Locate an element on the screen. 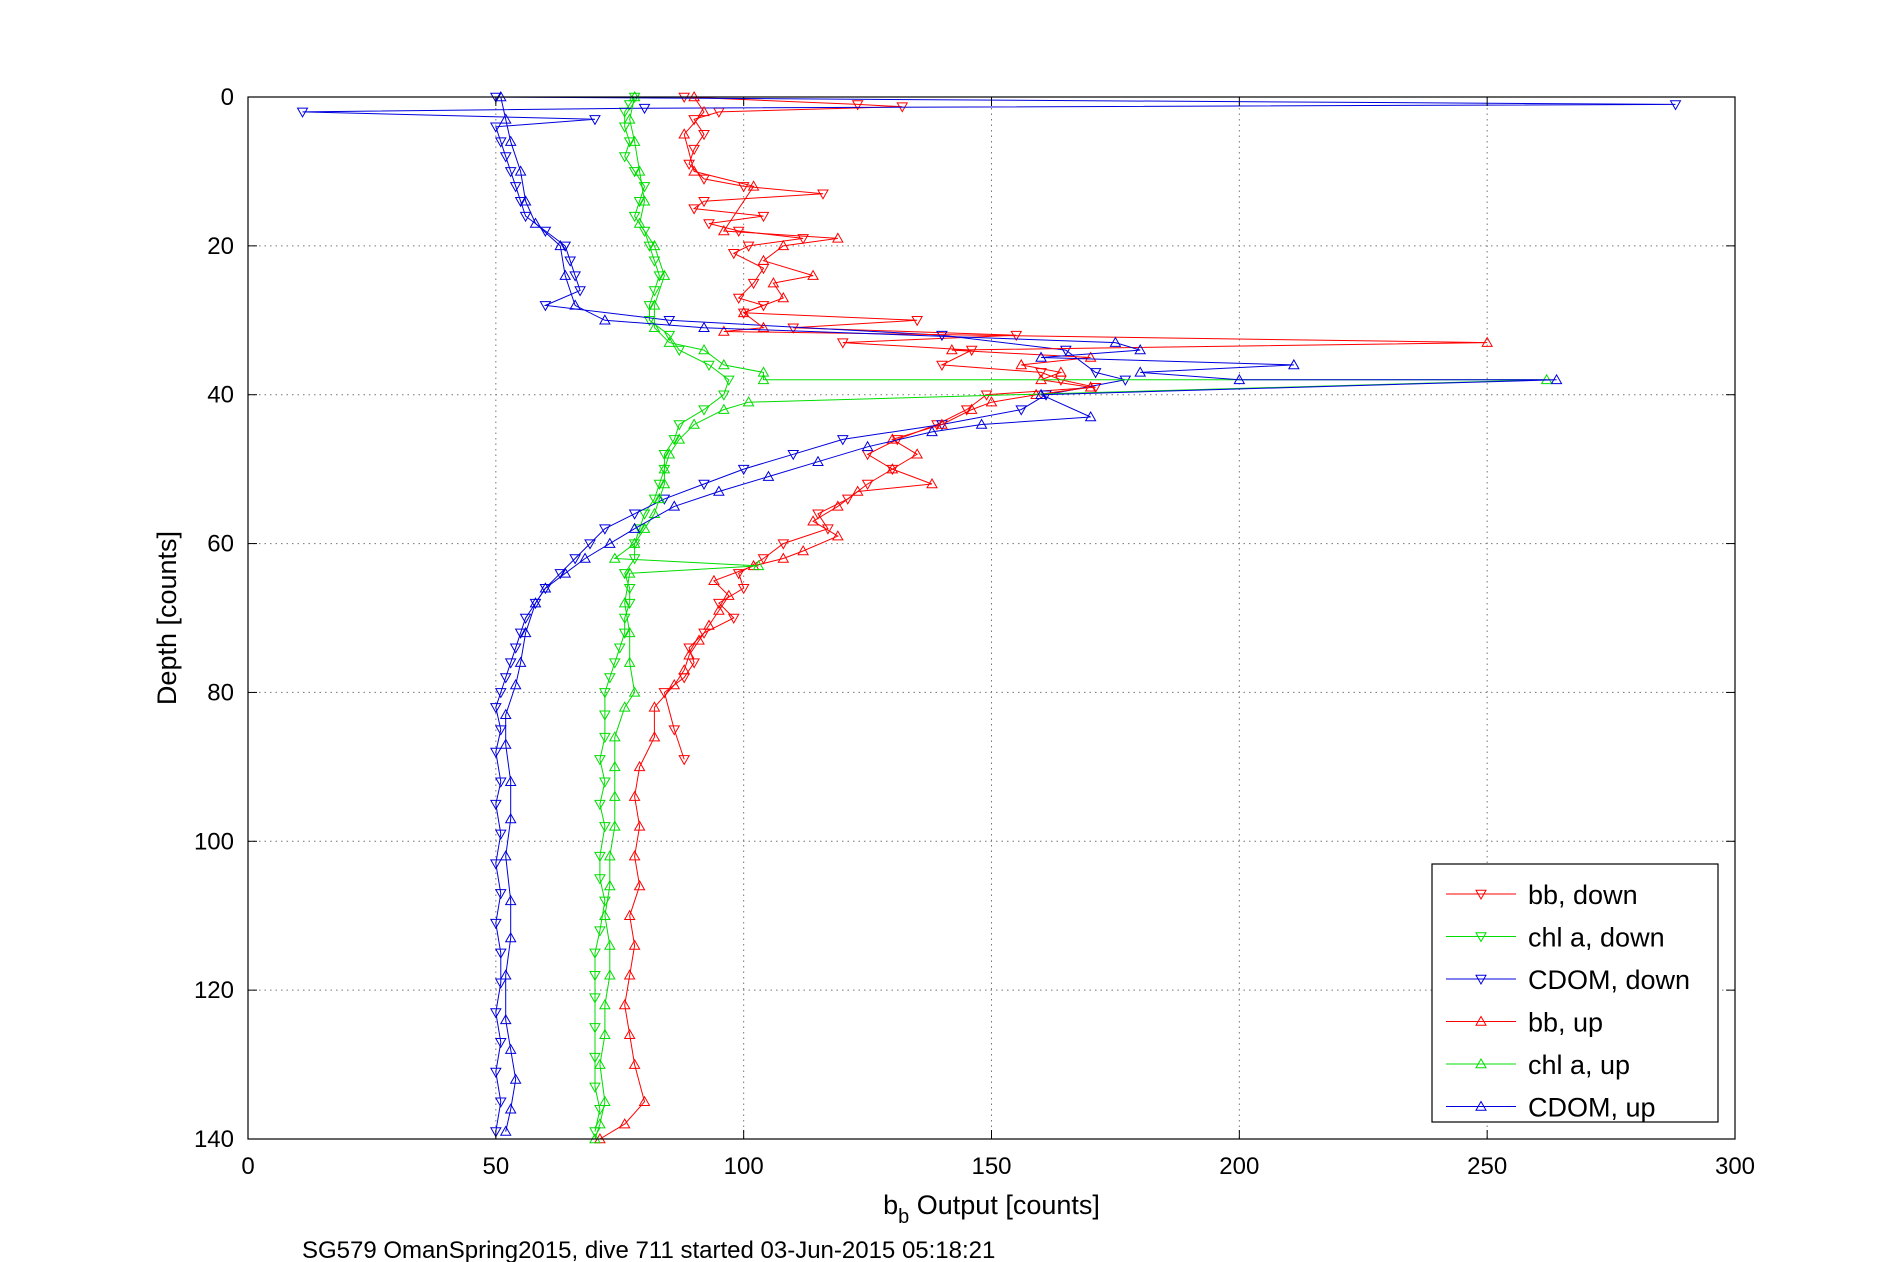 The image size is (1891, 1262). x-tick-label: 300 is located at coordinates (1735, 1166).